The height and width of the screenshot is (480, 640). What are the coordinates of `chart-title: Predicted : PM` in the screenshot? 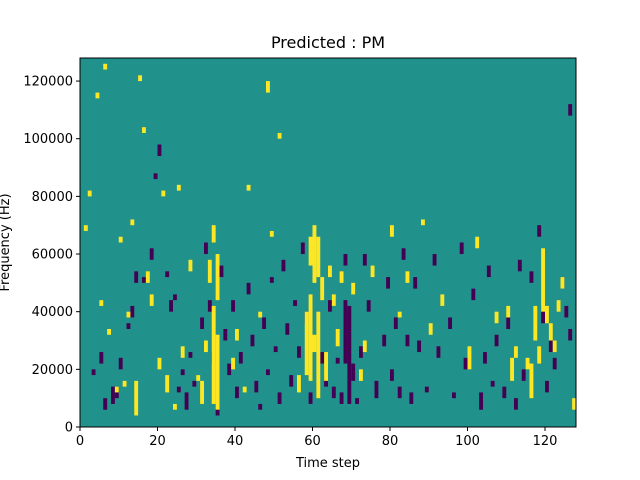 It's located at (328, 42).